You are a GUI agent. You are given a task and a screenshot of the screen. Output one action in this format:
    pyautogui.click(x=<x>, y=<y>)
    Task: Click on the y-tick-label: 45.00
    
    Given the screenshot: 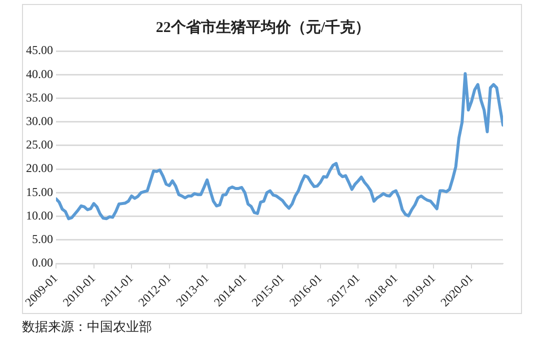 What is the action you would take?
    pyautogui.click(x=39, y=50)
    